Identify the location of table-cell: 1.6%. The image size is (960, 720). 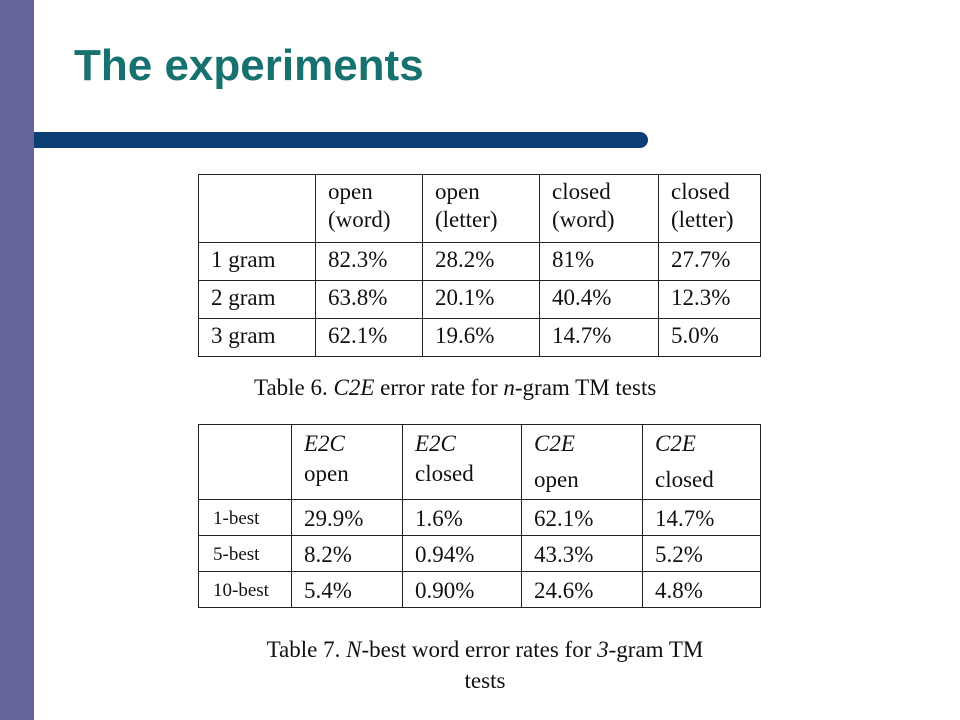
(462, 517).